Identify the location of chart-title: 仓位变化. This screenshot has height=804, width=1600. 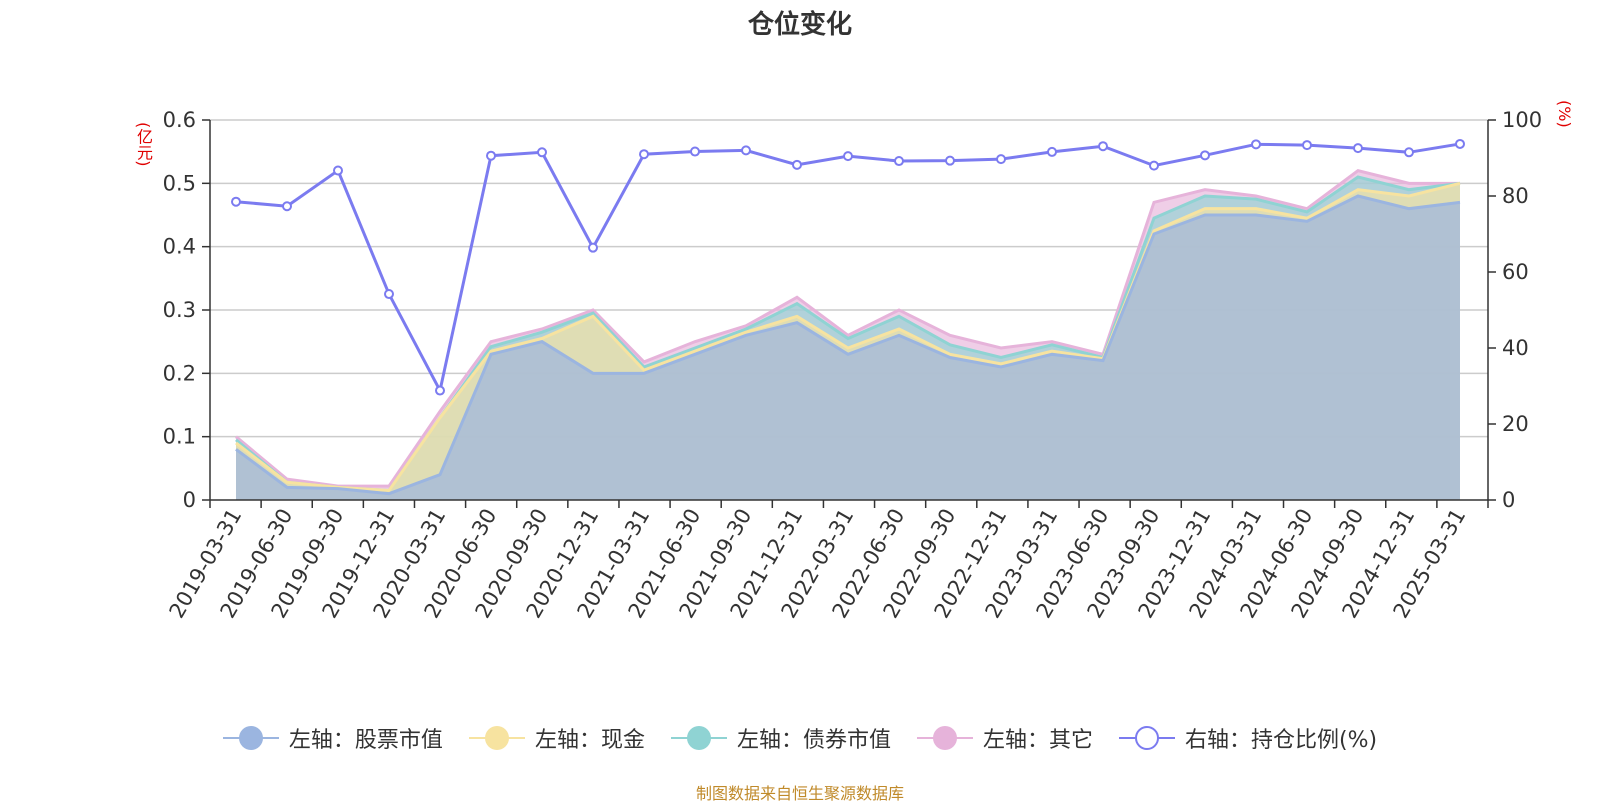
(799, 25).